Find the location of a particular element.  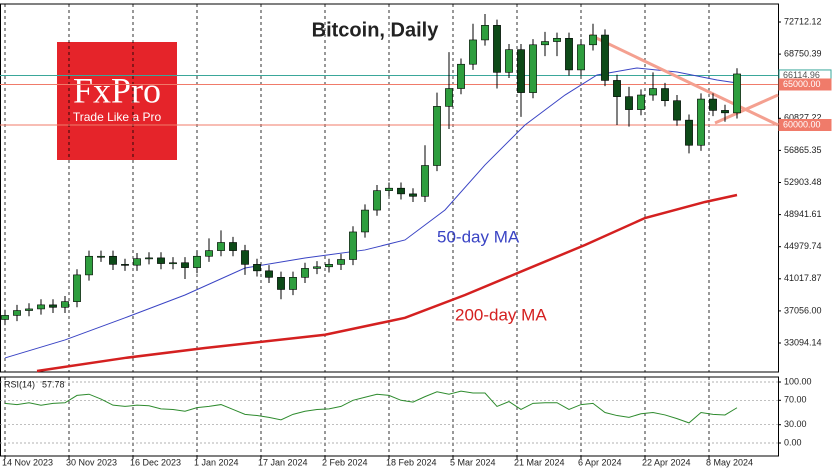

chart-title: Bitcoin, Daily is located at coordinates (376, 30).